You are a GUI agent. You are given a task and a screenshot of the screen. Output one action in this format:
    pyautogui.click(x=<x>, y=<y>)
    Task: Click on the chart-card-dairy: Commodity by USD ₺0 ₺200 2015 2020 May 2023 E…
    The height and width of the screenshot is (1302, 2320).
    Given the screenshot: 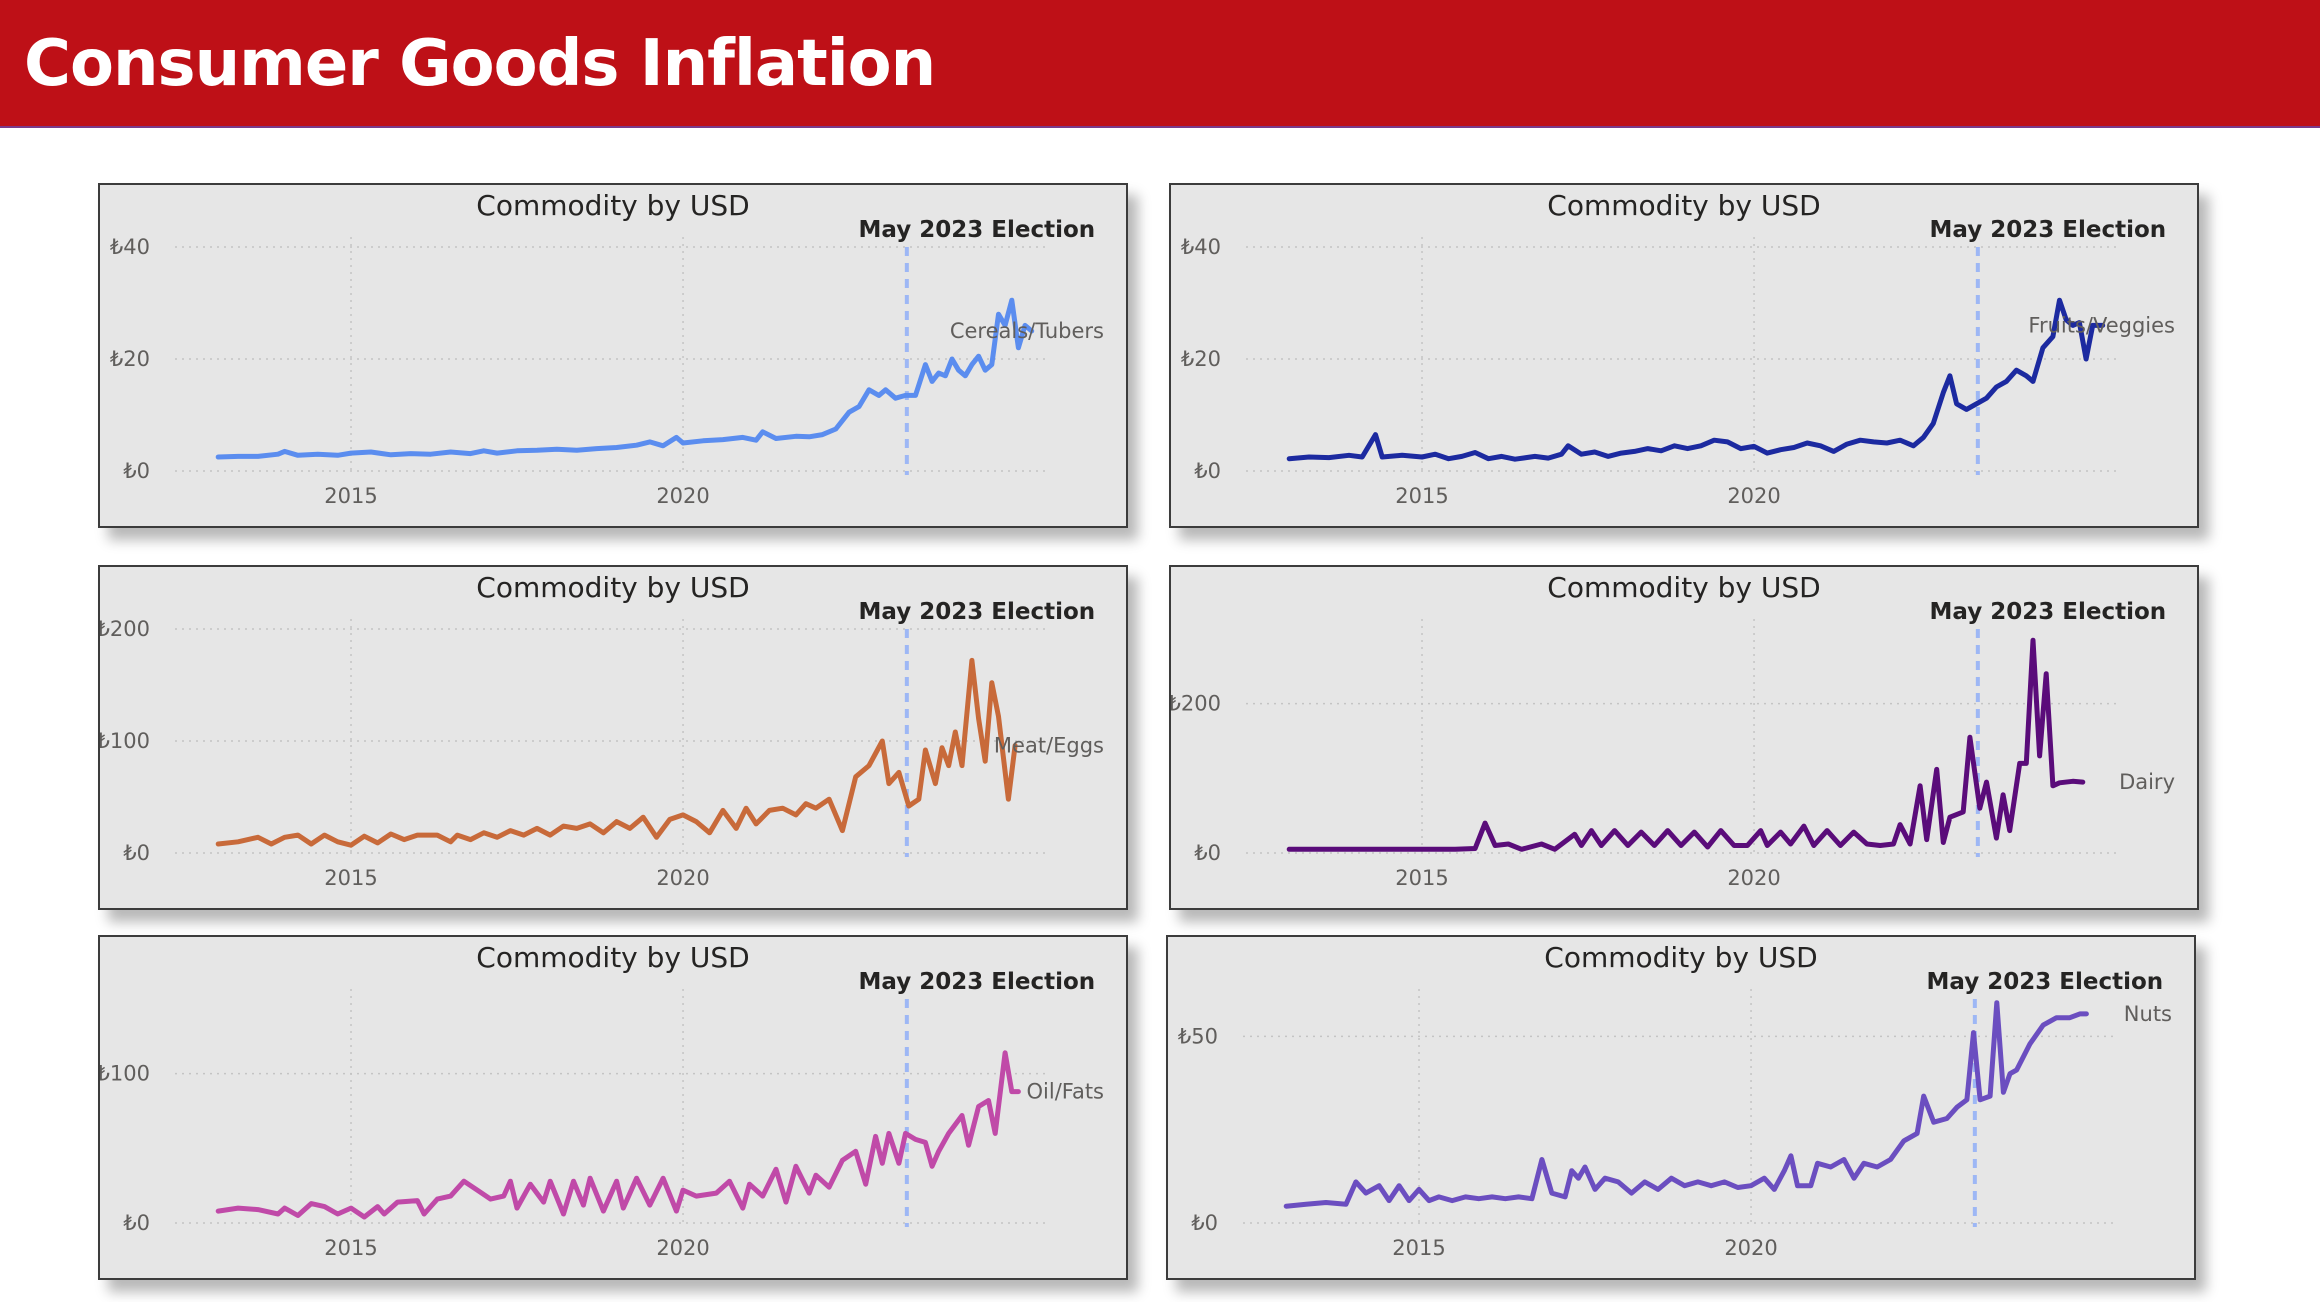 What is the action you would take?
    pyautogui.click(x=1684, y=737)
    